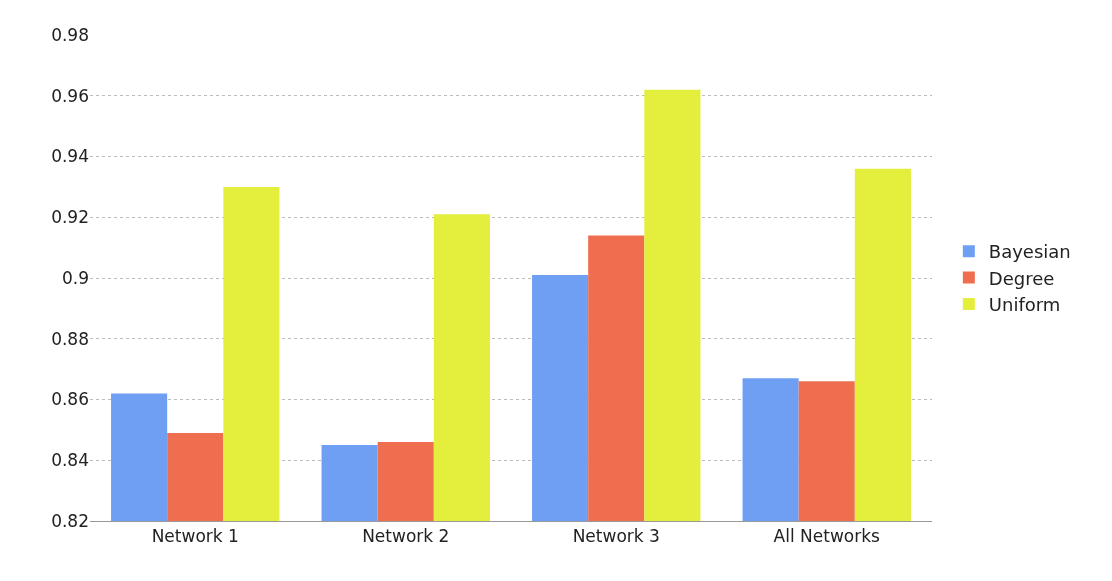  What do you see at coordinates (75, 277) in the screenshot?
I see `y-tick-label: 0.9` at bounding box center [75, 277].